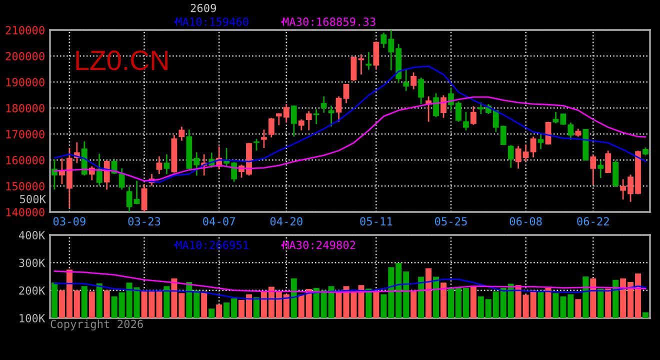 The height and width of the screenshot is (360, 660). I want to click on legend-label: MA30:249802, so click(319, 245).